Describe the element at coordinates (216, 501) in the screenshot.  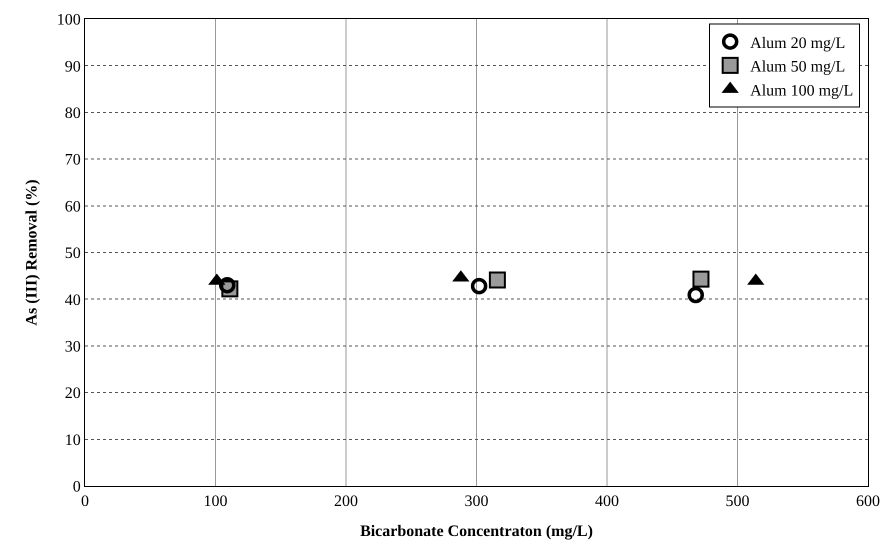
I see `x-tick-label: 100` at that location.